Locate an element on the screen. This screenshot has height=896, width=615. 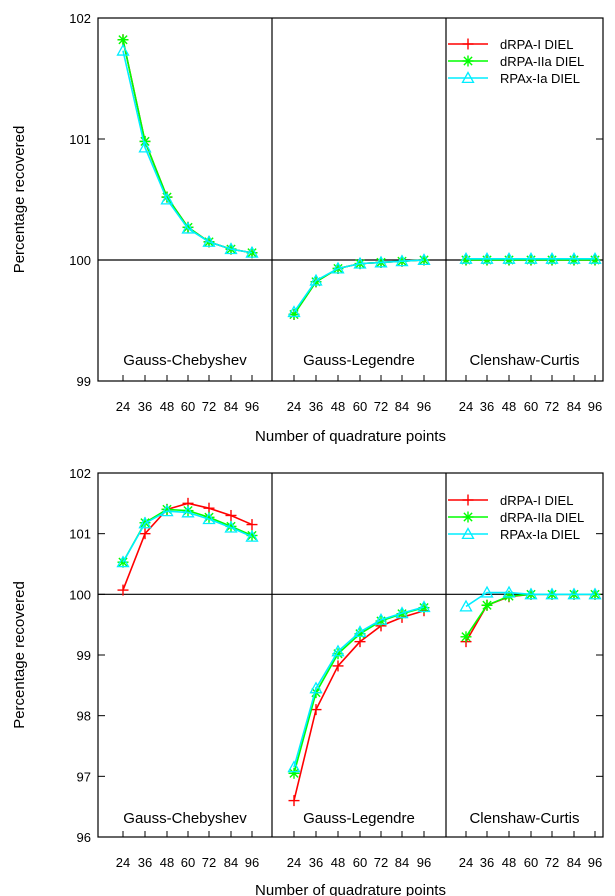
legend-label: dRPA-I DIEL is located at coordinates (536, 44).